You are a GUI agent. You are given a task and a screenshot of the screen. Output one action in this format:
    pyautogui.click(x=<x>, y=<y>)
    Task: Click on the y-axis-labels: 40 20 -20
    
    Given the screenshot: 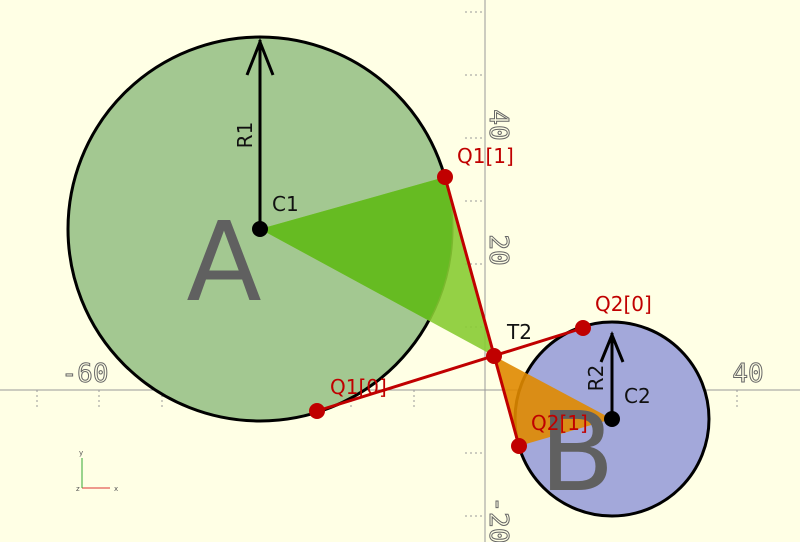 What is the action you would take?
    pyautogui.click(x=498, y=325)
    